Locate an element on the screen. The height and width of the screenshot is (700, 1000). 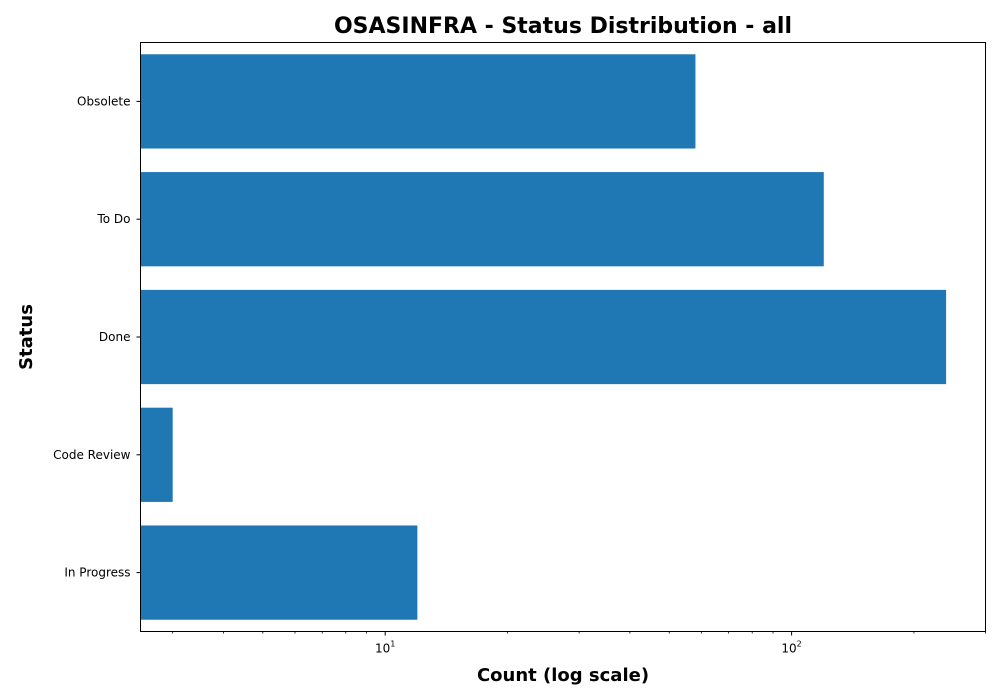
bar-done is located at coordinates (543, 337).